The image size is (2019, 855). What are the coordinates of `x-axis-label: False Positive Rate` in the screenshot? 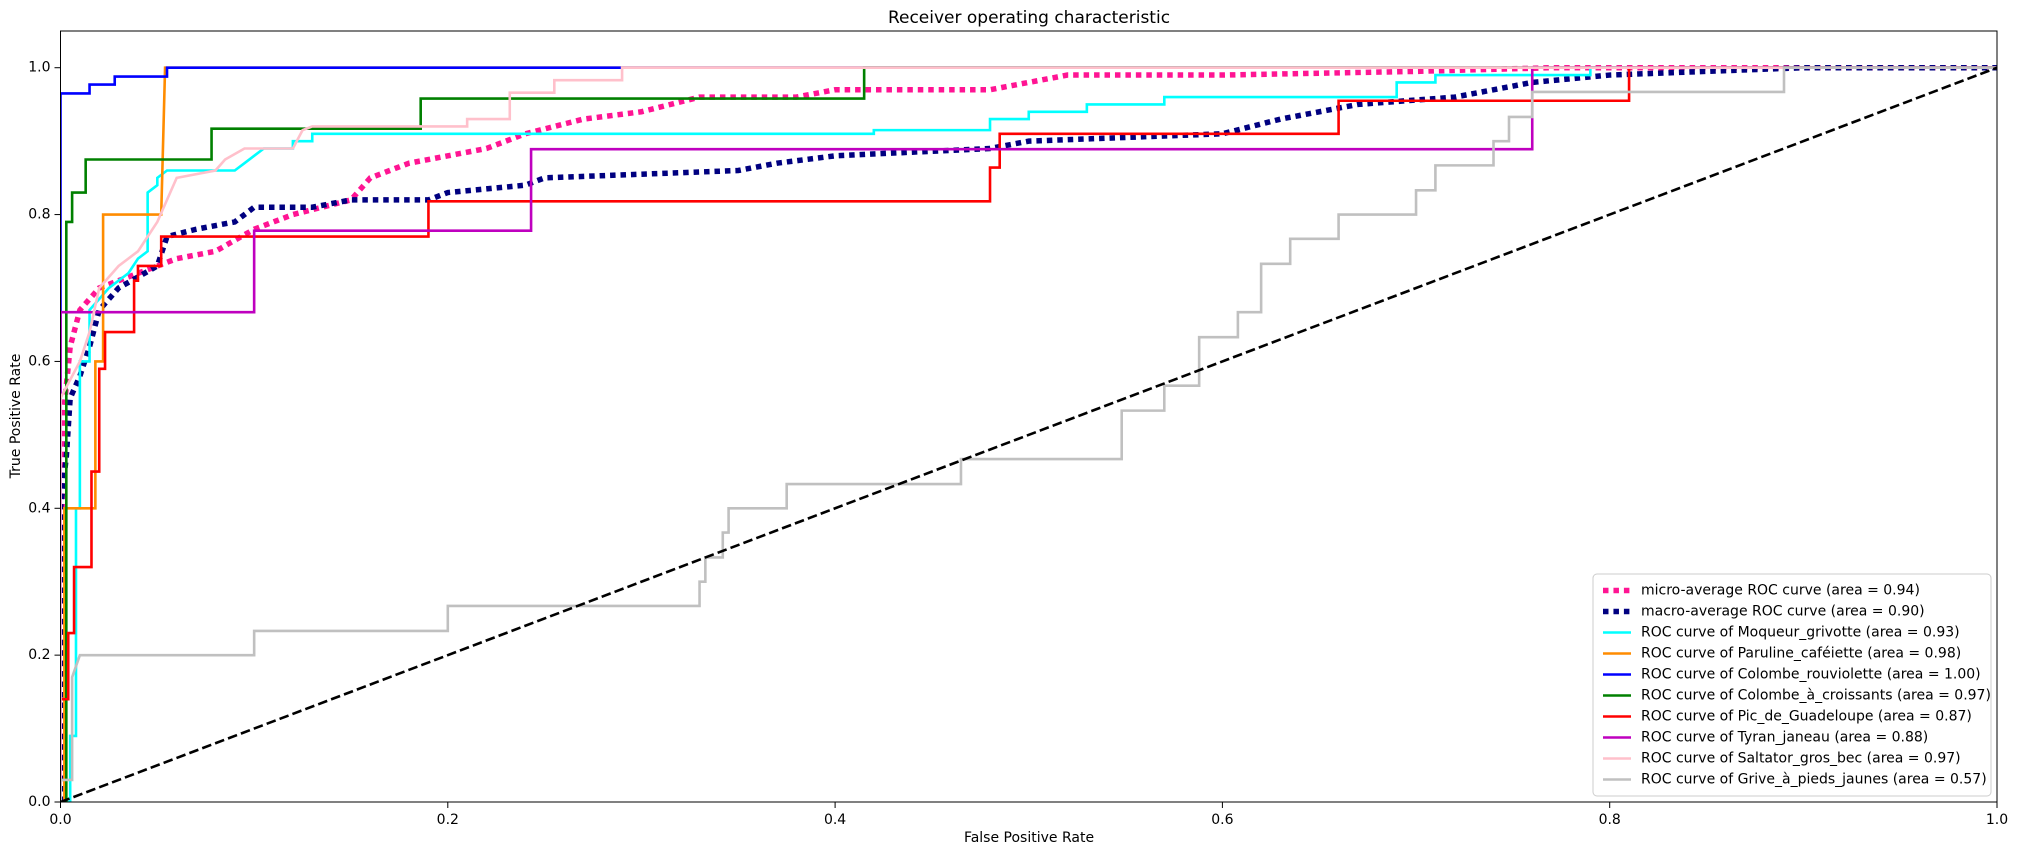 It's located at (1029, 838).